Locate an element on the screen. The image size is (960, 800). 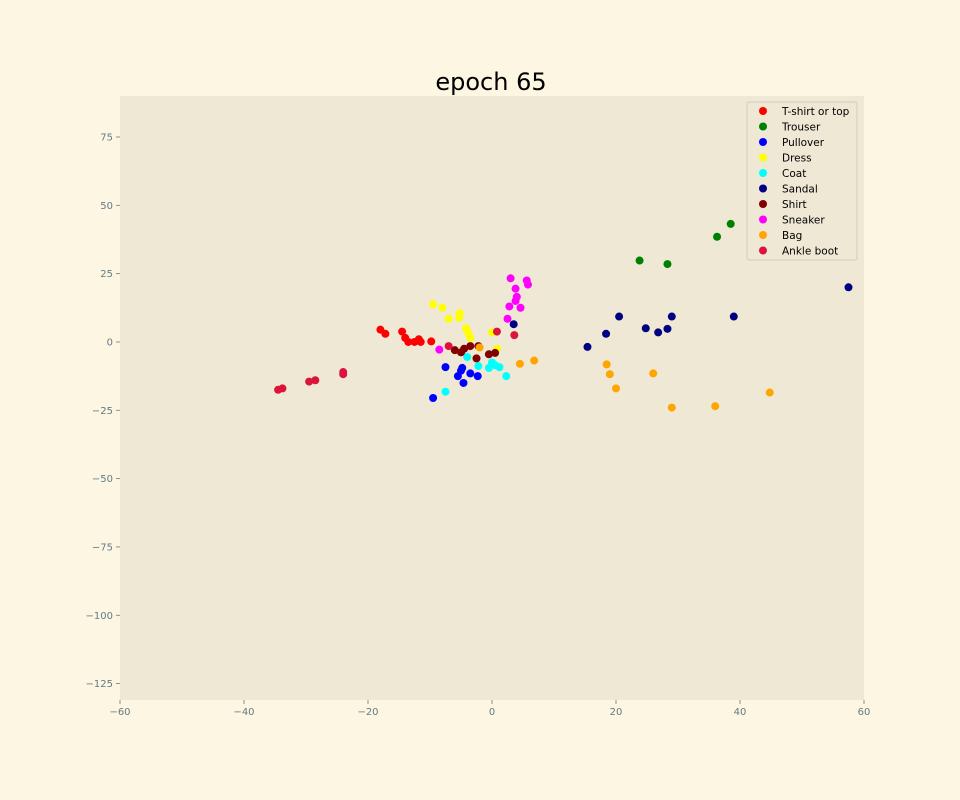
legend-label: T-shirt or top is located at coordinates (815, 112).